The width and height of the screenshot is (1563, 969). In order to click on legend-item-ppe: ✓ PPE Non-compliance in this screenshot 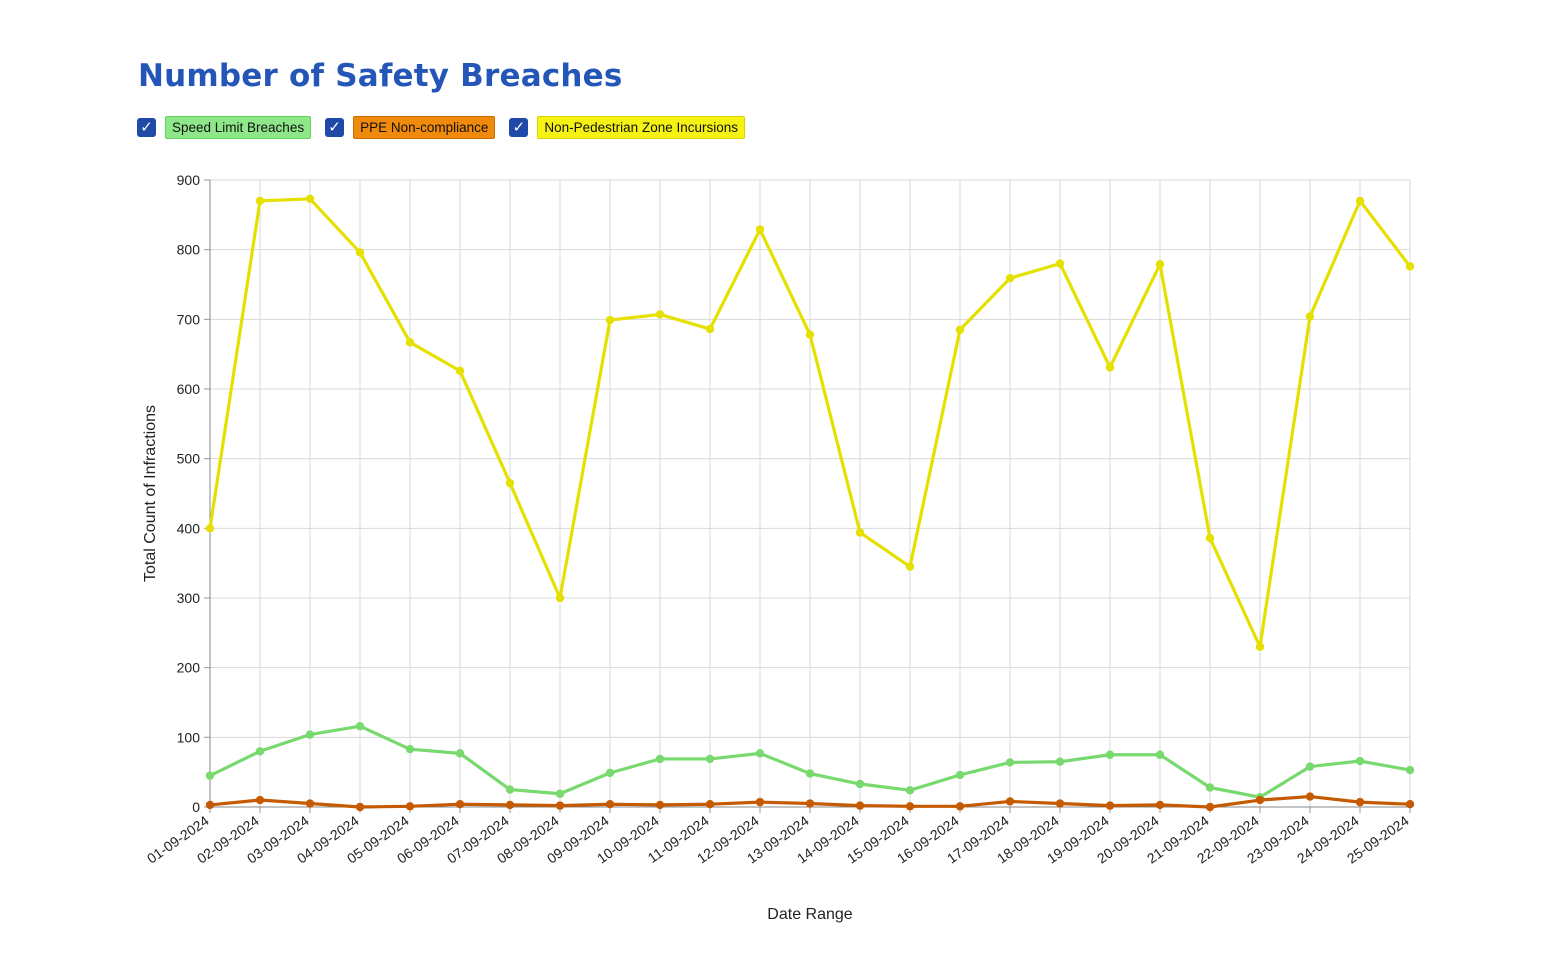, I will do `click(410, 127)`.